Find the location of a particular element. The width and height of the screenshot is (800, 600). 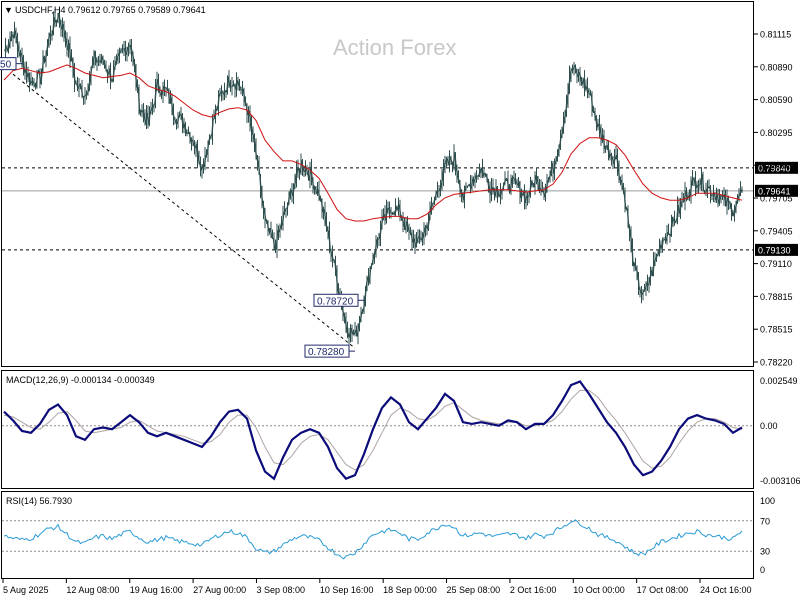

rsi-ytick-label: 0 is located at coordinates (762, 570).